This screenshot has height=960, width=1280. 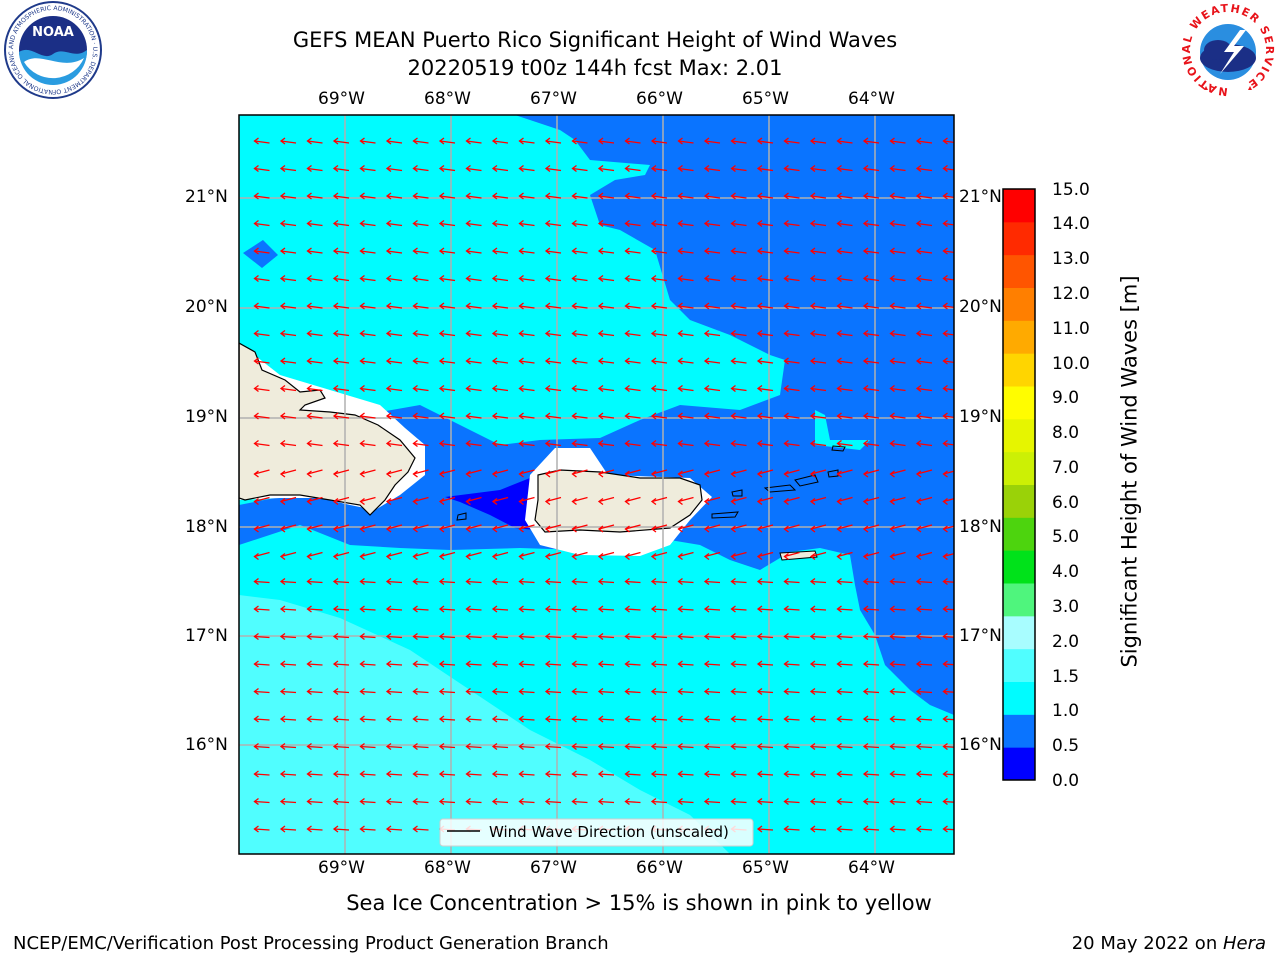 I want to click on band-cyan-pocket, so click(x=842, y=430).